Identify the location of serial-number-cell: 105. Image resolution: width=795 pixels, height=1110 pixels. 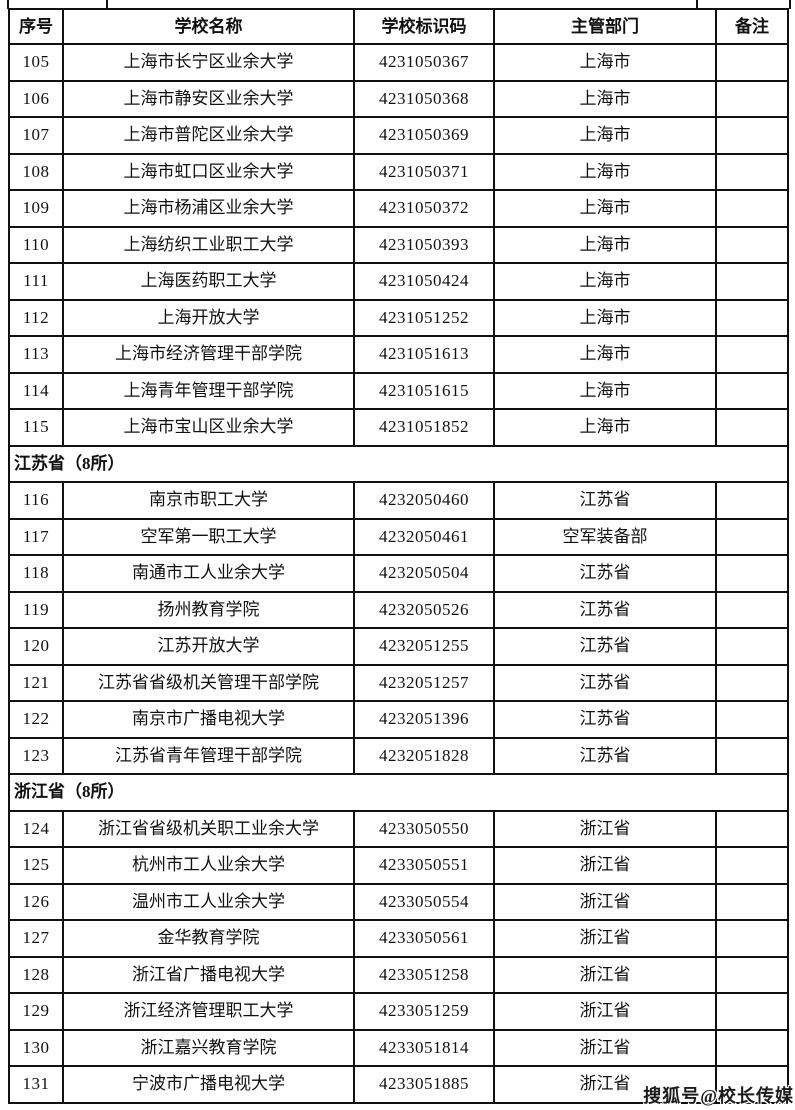
(36, 62).